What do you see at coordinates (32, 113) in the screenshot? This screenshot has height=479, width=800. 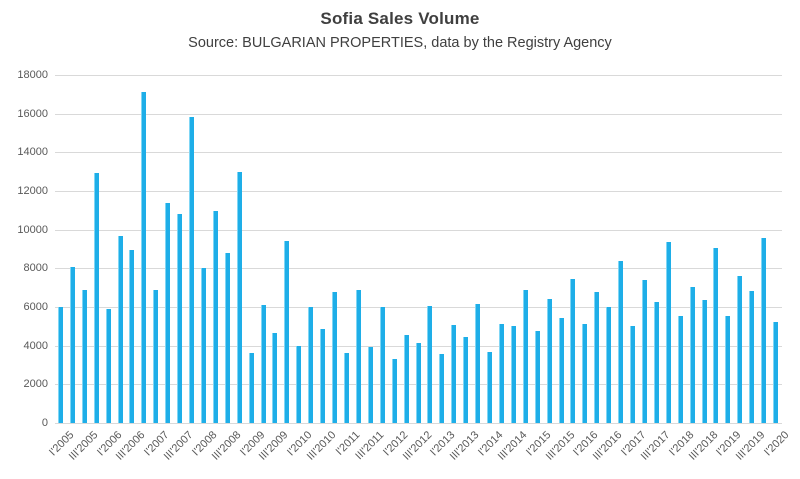 I see `y-axis-tick-label: 16000` at bounding box center [32, 113].